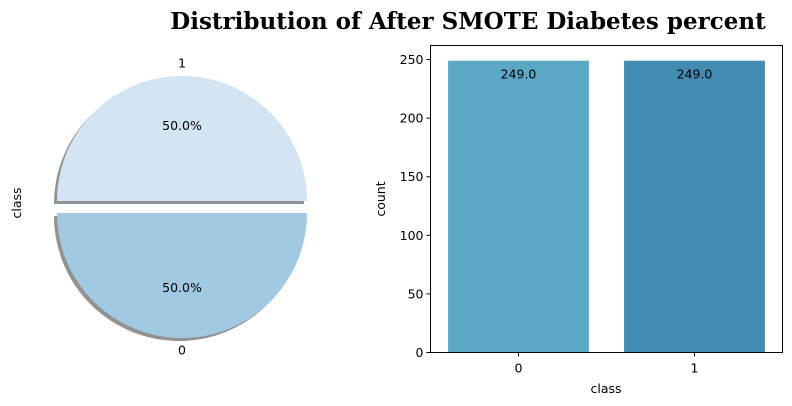 Image resolution: width=792 pixels, height=406 pixels. I want to click on y-tick-label: 100, so click(412, 235).